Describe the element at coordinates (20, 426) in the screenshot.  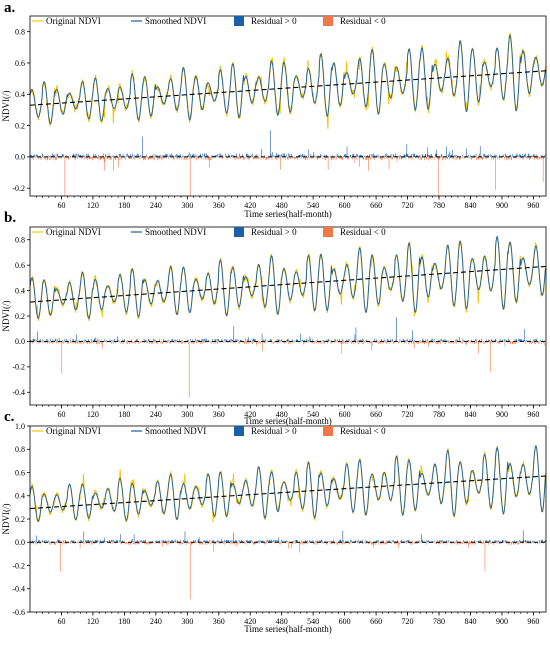
I see `y-tick-label: 1.0` at that location.